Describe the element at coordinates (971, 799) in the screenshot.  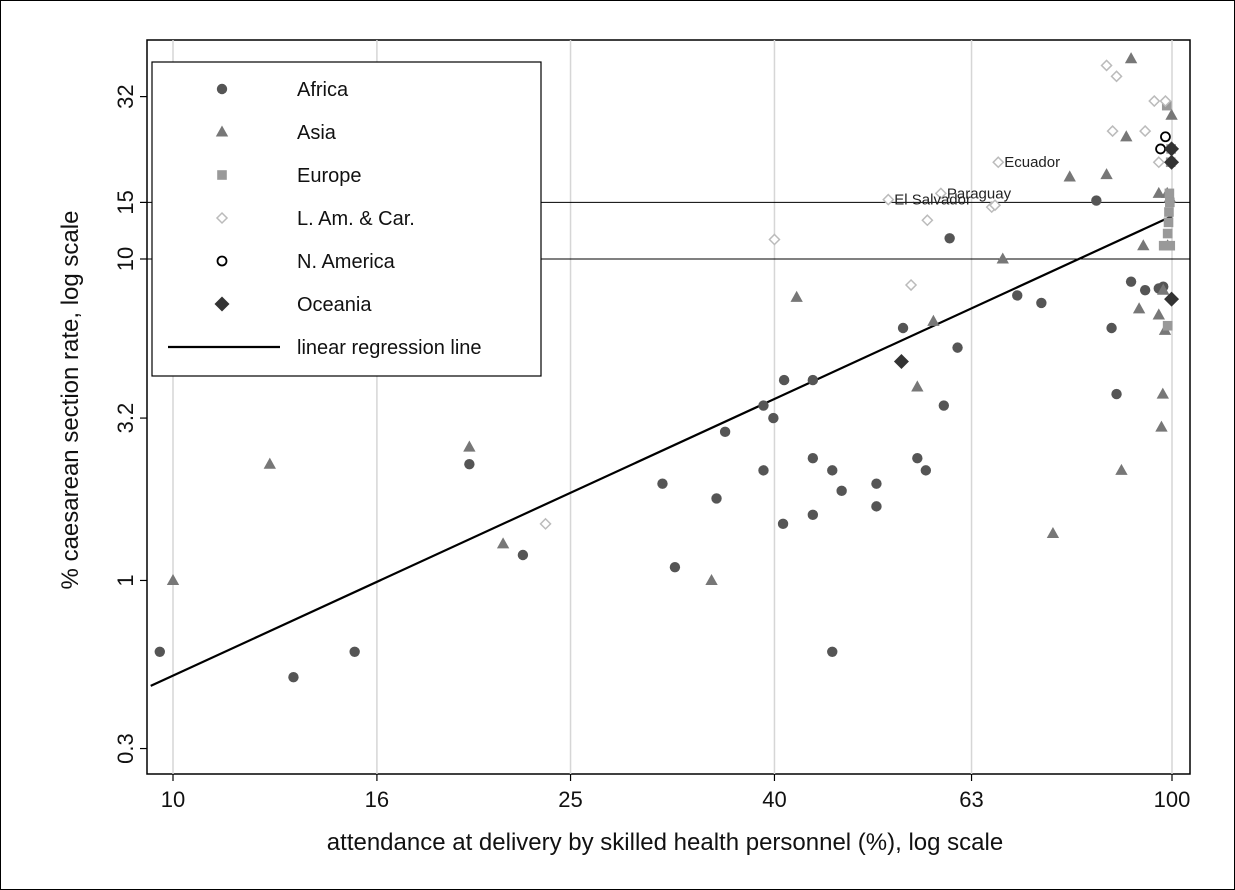
I see `x-tick-label: 63` at that location.